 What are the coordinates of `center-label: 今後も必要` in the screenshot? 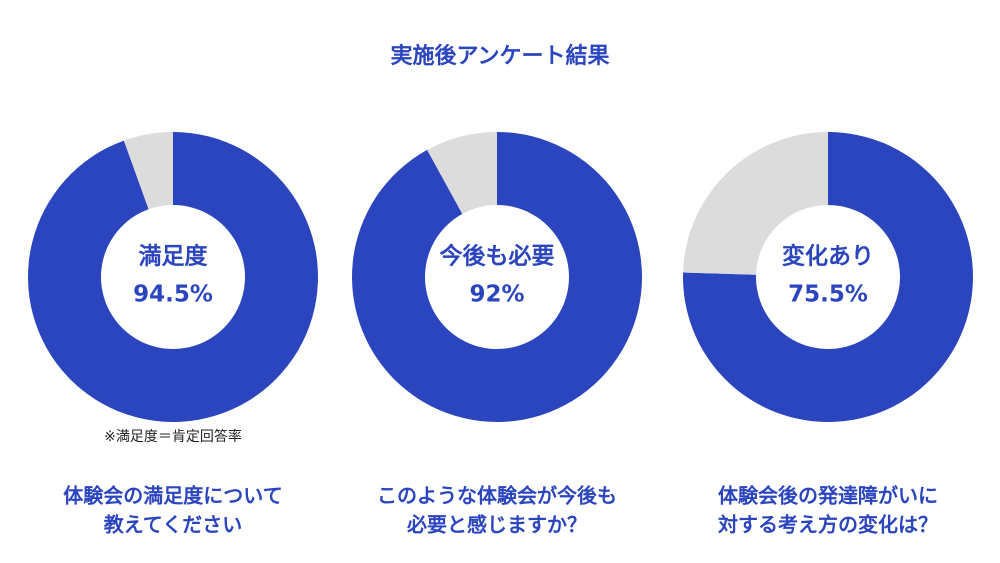 It's located at (497, 256).